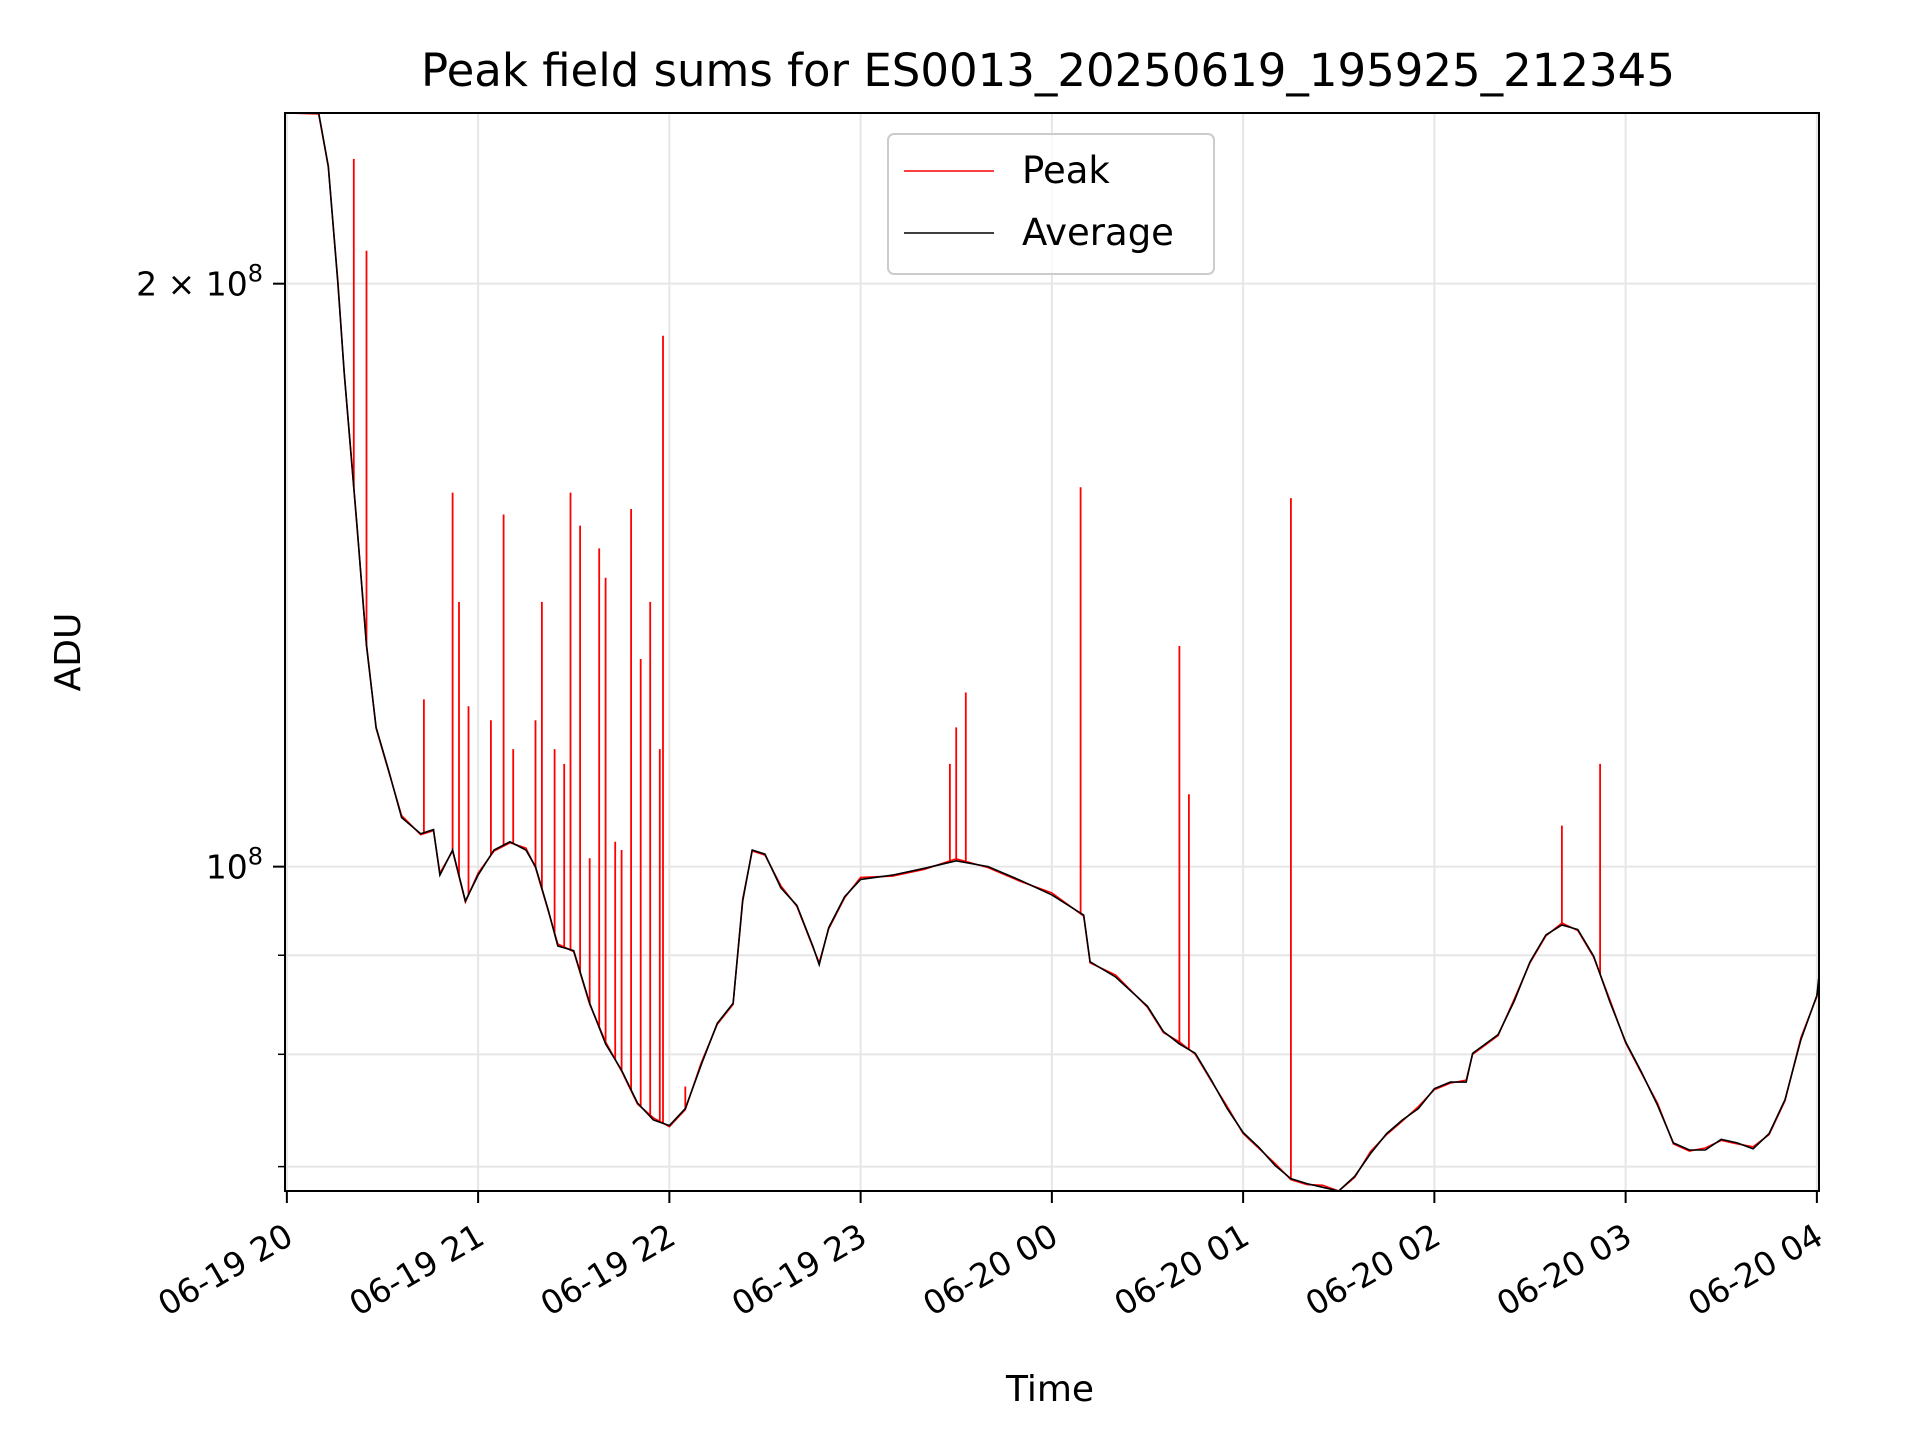 The width and height of the screenshot is (1920, 1440). Describe the element at coordinates (1049, 1389) in the screenshot. I see `x-axis-label: Time` at that location.